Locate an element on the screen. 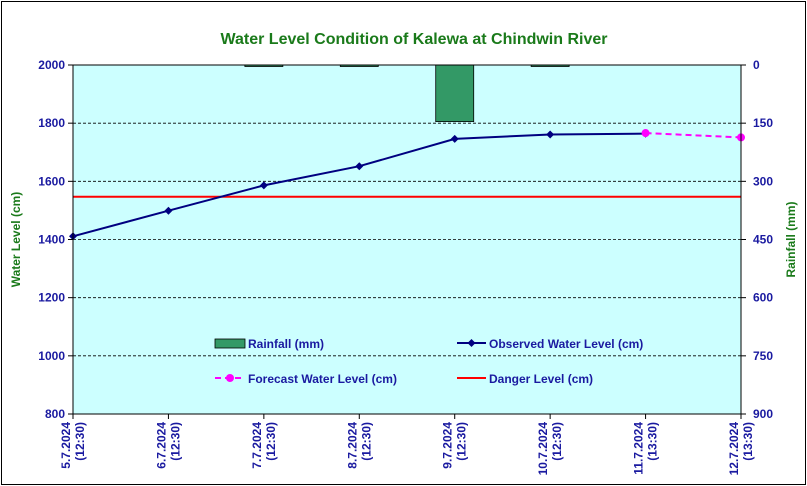 This screenshot has width=807, height=486. y-right-tick-label: 150 is located at coordinates (763, 123).